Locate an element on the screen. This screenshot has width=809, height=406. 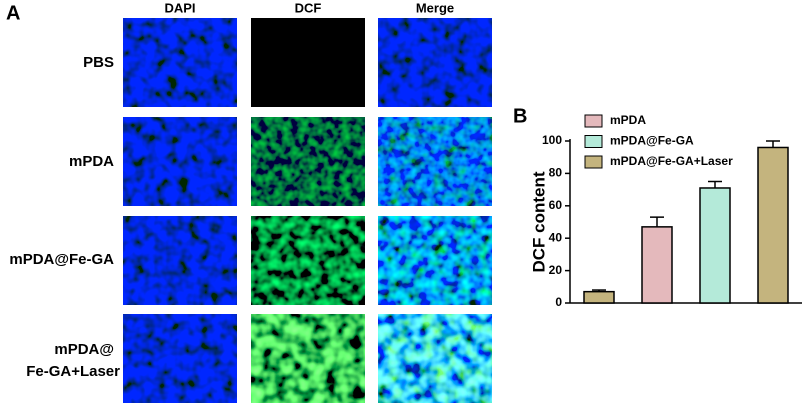
panel-label: B is located at coordinates (520, 116).